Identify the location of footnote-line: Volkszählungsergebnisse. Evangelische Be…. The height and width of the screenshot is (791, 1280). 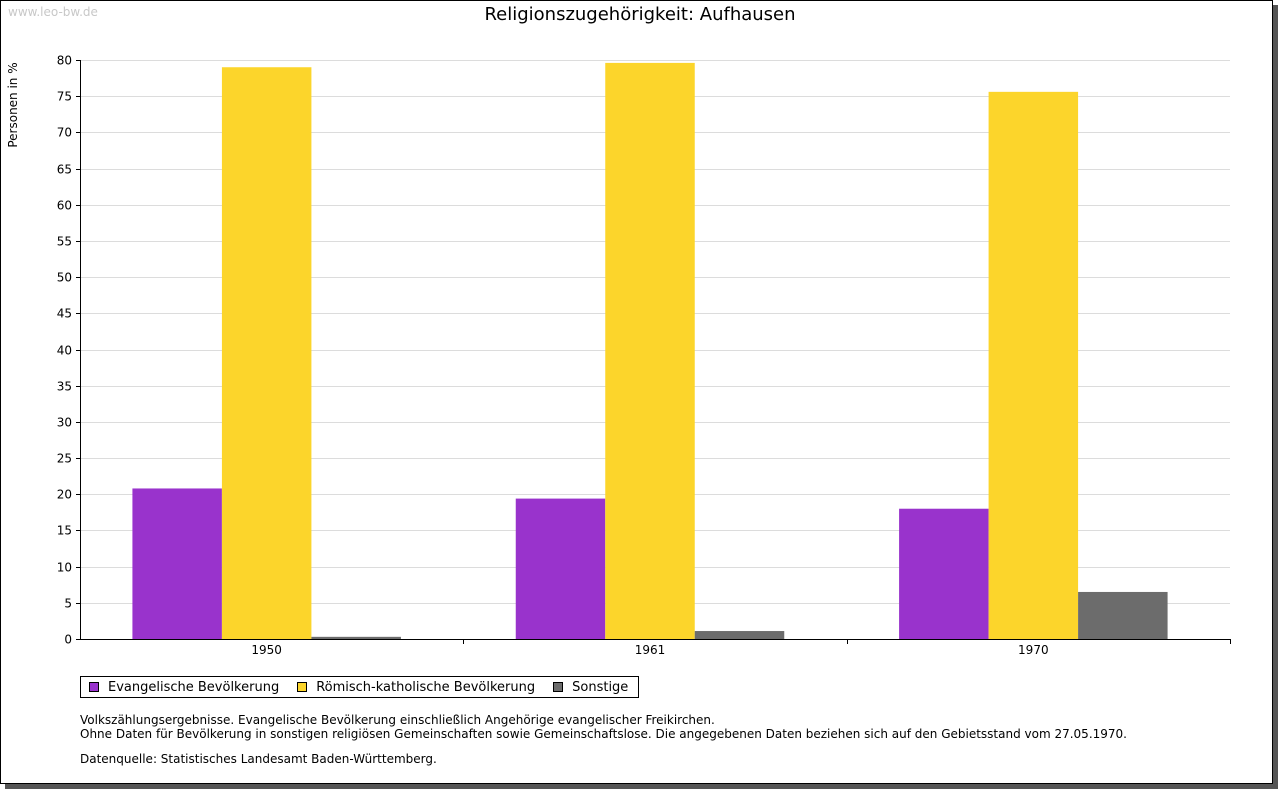
(397, 720).